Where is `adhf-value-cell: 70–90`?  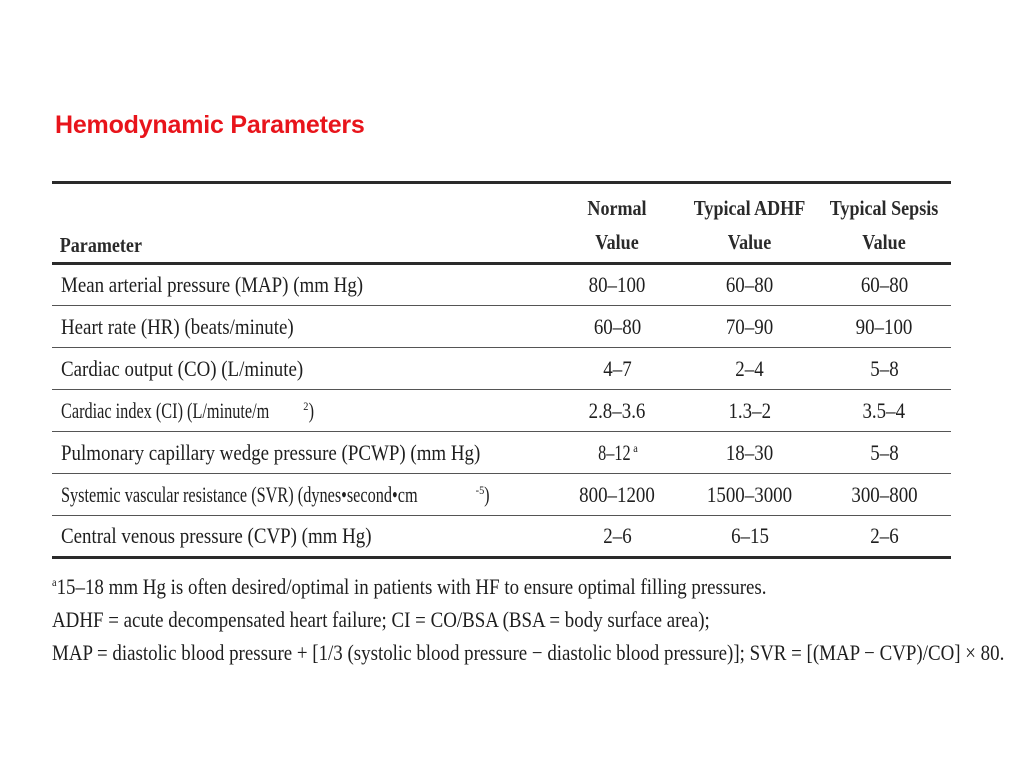 adhf-value-cell: 70–90 is located at coordinates (749, 326).